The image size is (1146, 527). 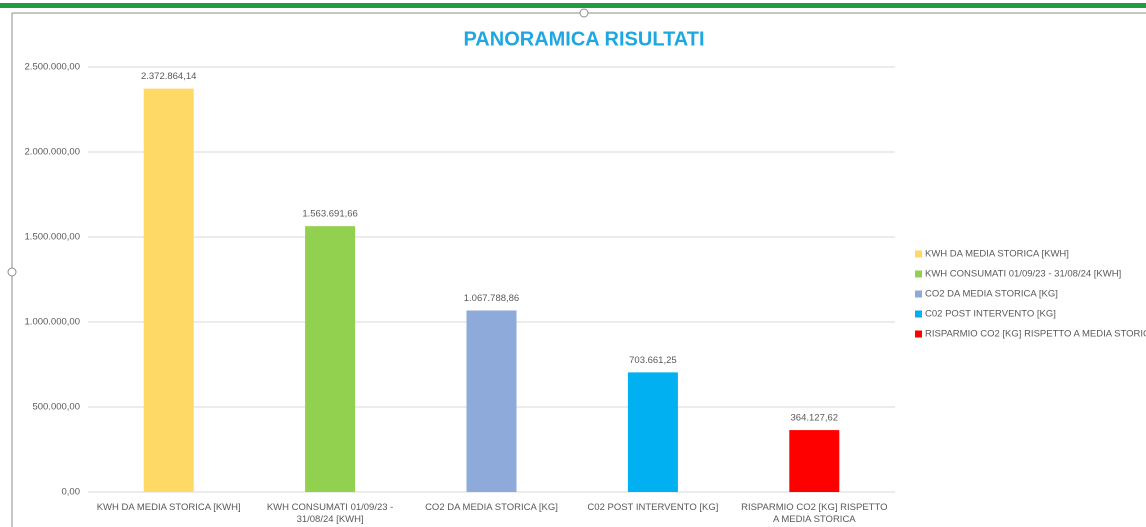 What do you see at coordinates (491, 507) in the screenshot?
I see `x-tick-label: CO2 DA MEDIA STORICA [KG]` at bounding box center [491, 507].